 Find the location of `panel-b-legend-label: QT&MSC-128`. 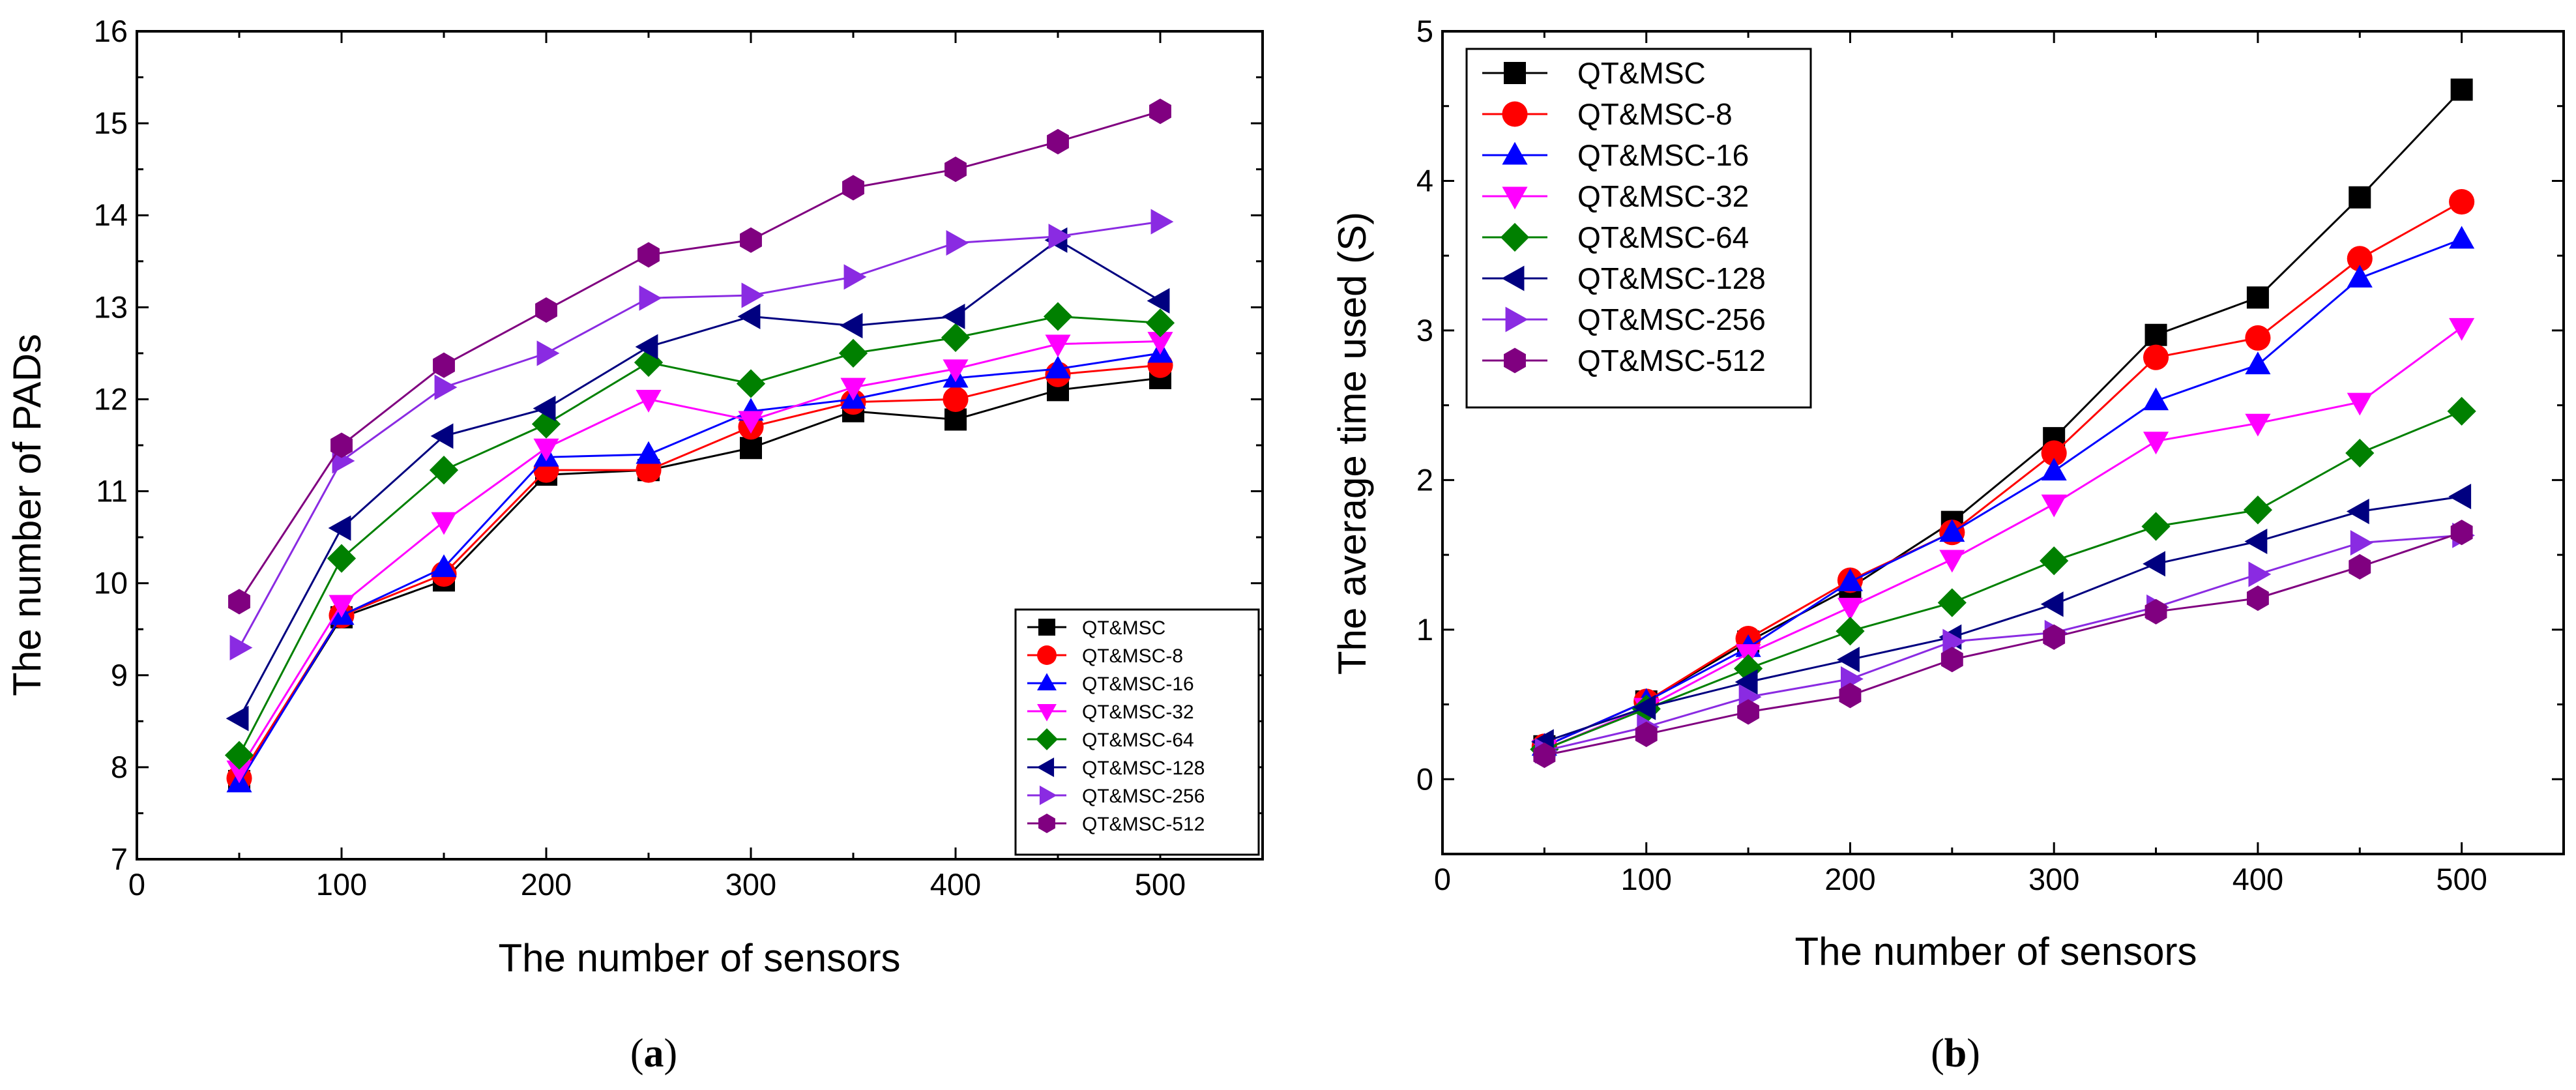

panel-b-legend-label: QT&MSC-128 is located at coordinates (1671, 278).